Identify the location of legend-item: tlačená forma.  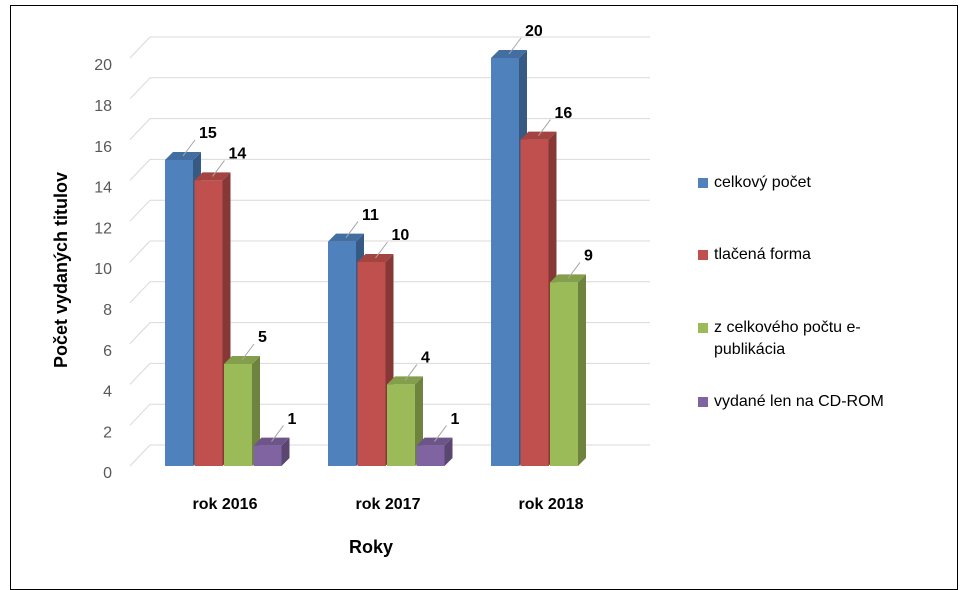
(798, 255).